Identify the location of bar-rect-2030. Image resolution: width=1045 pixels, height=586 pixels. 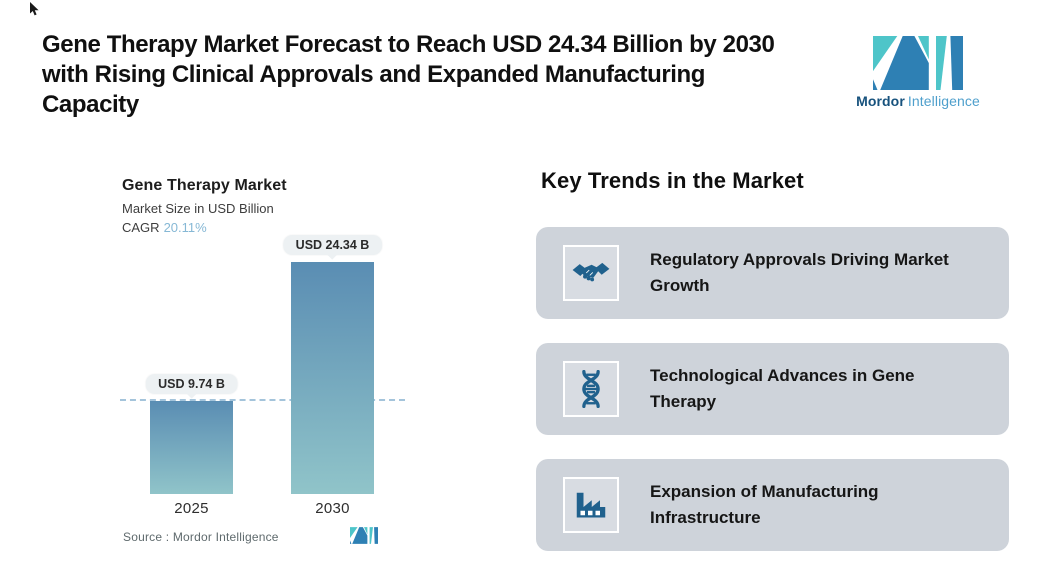
(332, 378).